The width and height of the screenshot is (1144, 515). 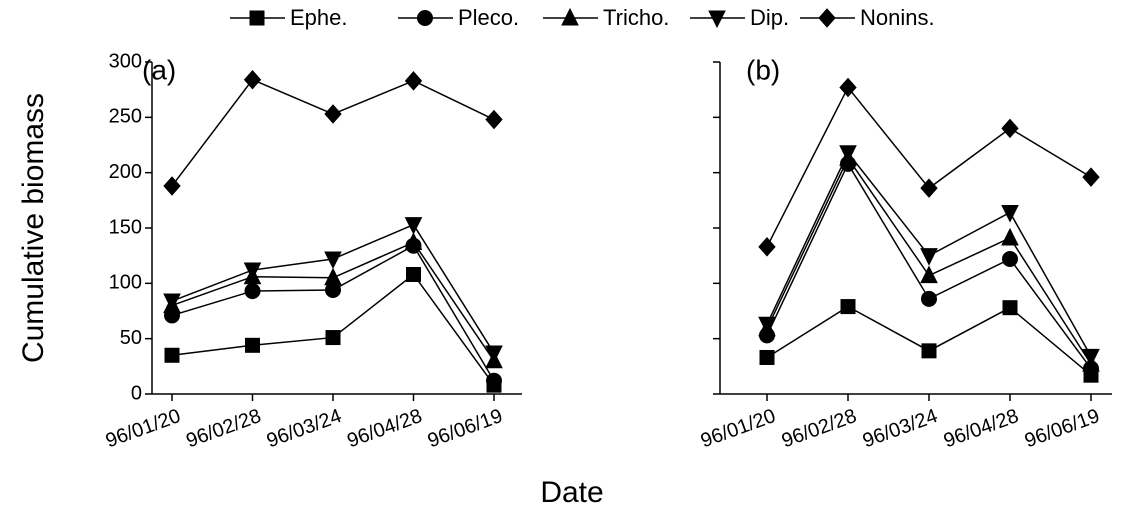 I want to click on y-tick-label: 200, so click(x=125, y=172).